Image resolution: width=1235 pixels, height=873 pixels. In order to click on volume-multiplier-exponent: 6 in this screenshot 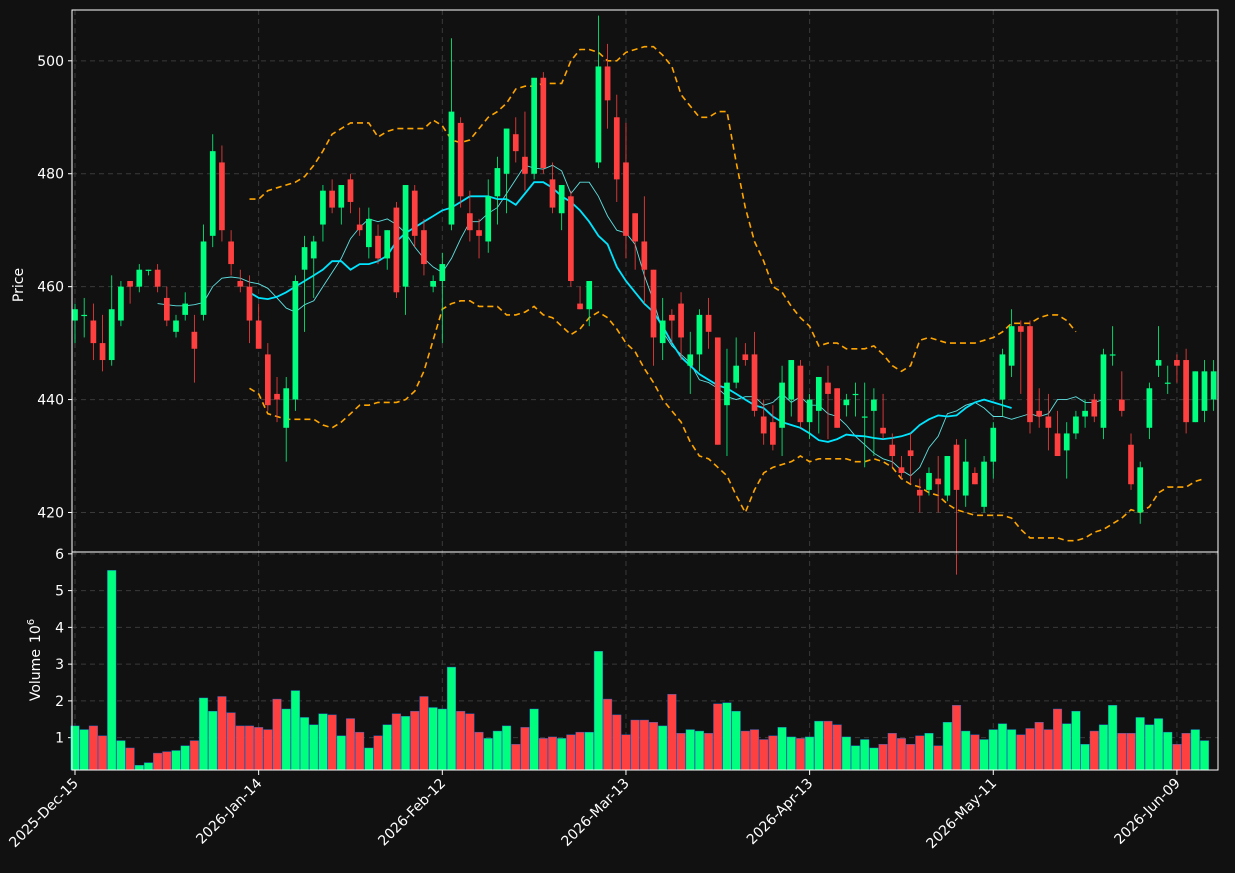, I will do `click(31, 622)`.